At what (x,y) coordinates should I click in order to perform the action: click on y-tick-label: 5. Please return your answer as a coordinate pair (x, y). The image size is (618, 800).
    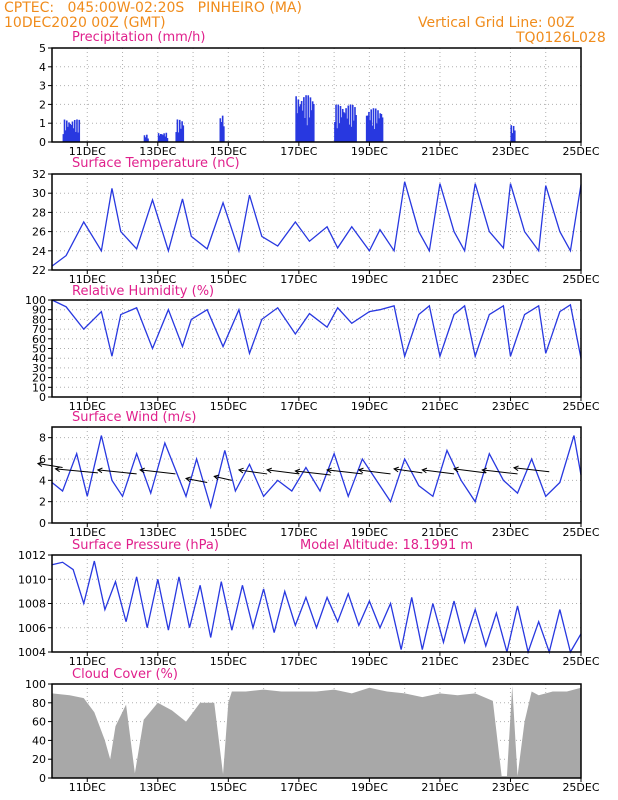
    Looking at the image, I should click on (42, 48).